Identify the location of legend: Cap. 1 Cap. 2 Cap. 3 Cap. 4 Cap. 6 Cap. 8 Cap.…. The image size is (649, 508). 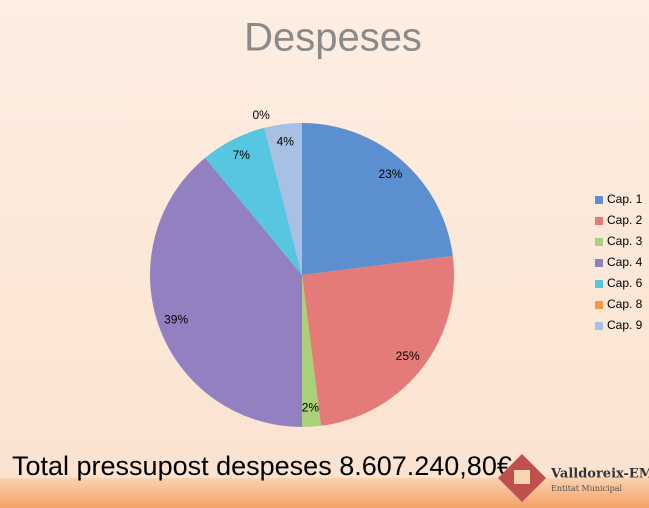
(619, 262).